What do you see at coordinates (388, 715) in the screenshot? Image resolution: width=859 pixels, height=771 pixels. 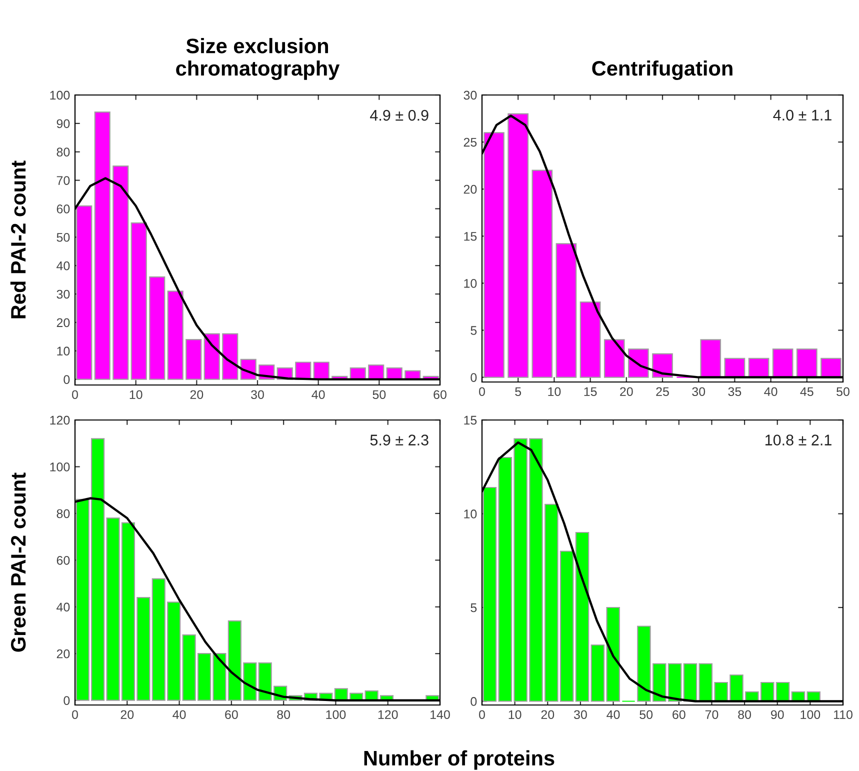 I see `x-tick-label: 120` at bounding box center [388, 715].